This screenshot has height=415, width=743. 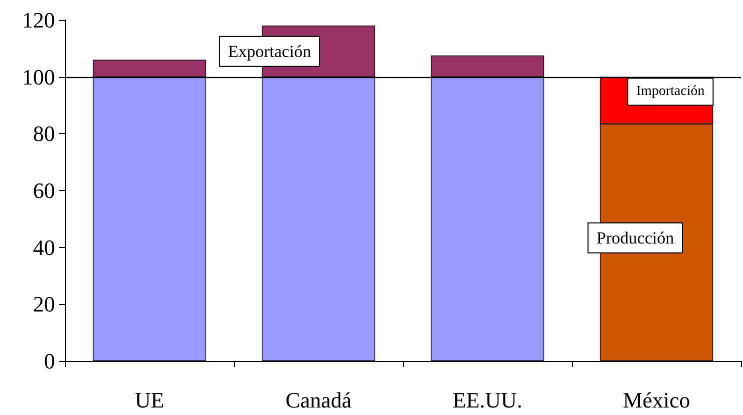 I want to click on series-label: Importación, so click(x=670, y=92).